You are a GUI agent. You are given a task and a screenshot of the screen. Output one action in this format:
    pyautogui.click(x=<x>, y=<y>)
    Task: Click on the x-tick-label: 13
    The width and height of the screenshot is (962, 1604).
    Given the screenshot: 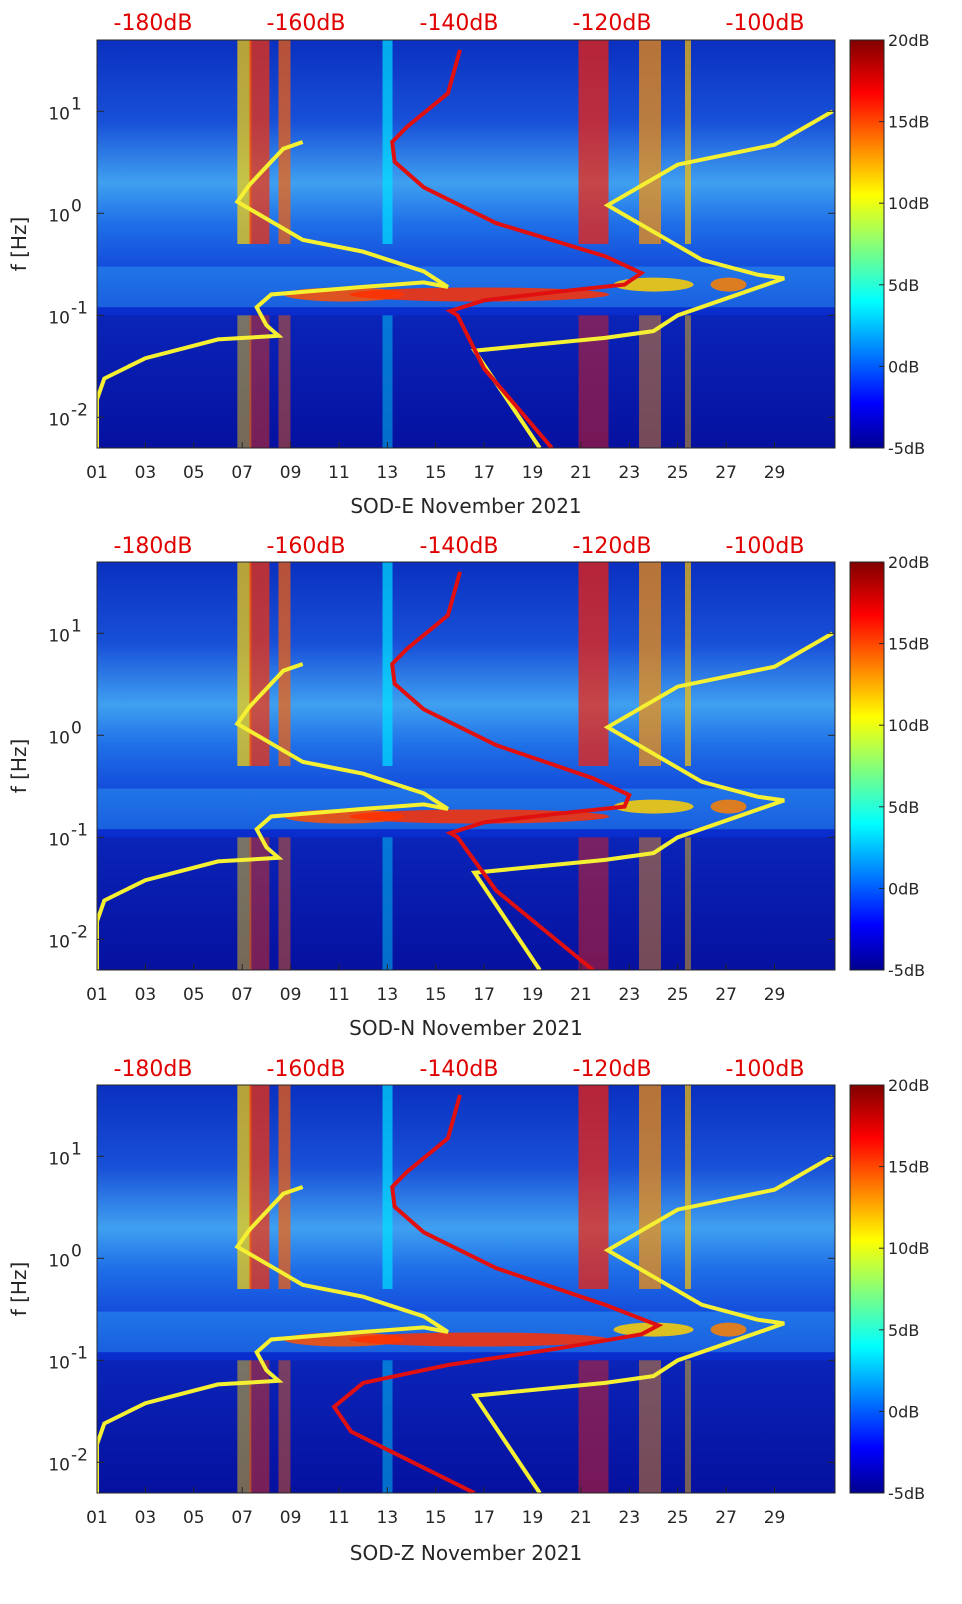 What is the action you would take?
    pyautogui.click(x=388, y=995)
    